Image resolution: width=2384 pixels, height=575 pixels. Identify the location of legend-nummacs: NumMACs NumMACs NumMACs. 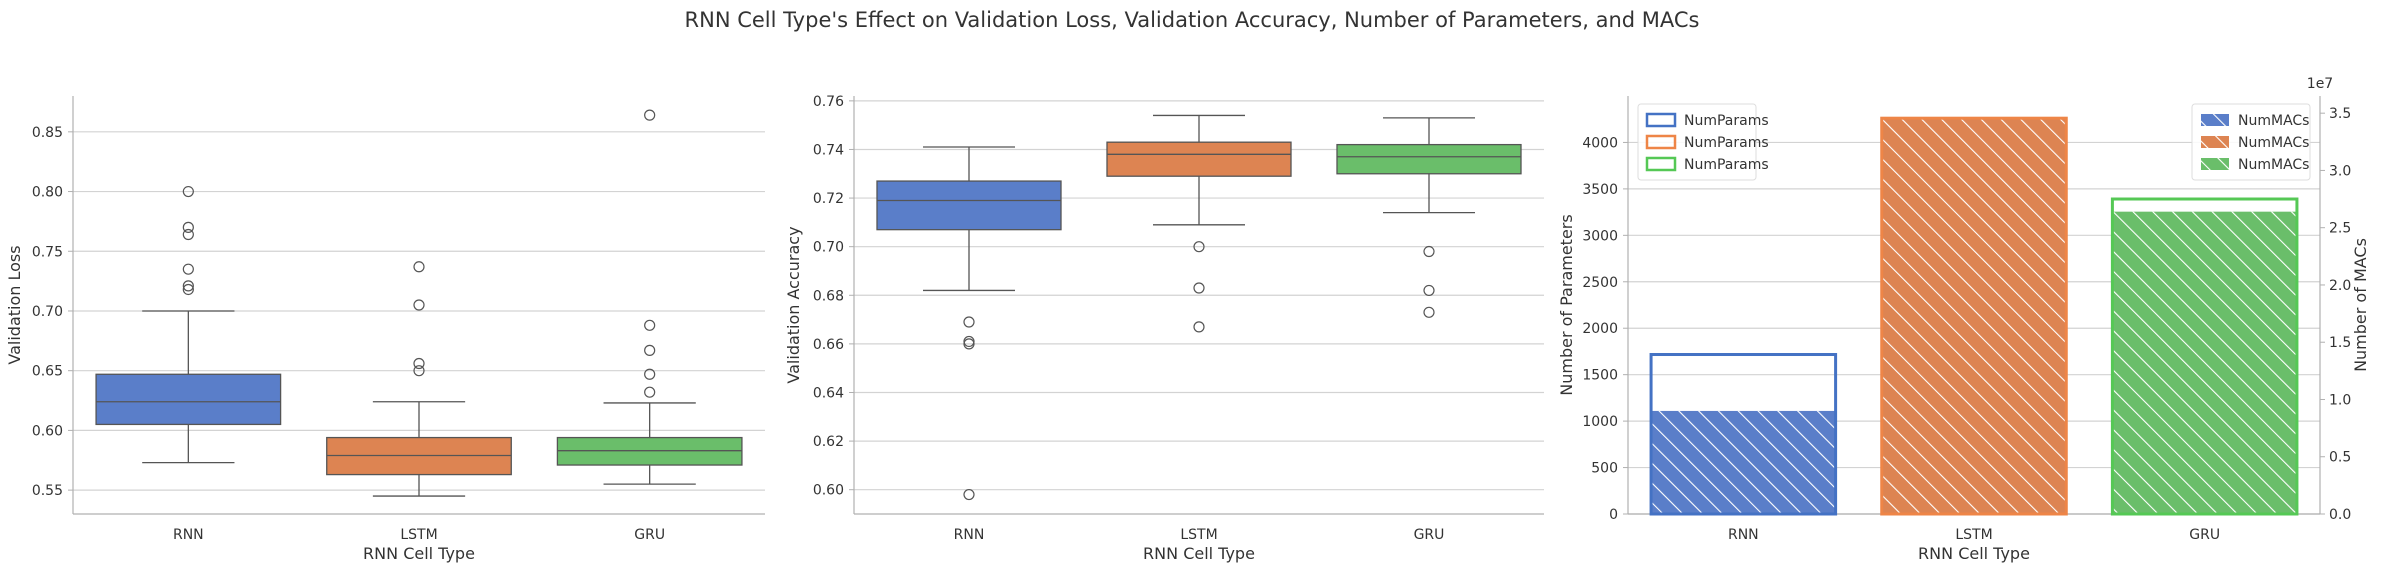
(2251, 142).